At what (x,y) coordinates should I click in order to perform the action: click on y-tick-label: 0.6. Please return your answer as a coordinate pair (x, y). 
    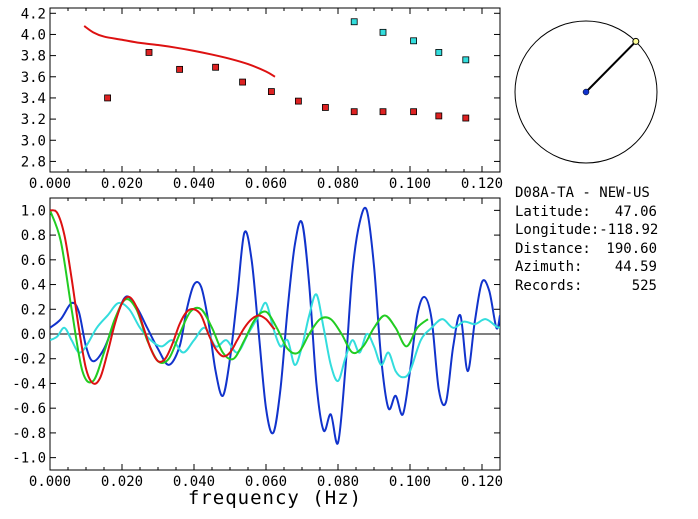
    Looking at the image, I should click on (33, 261).